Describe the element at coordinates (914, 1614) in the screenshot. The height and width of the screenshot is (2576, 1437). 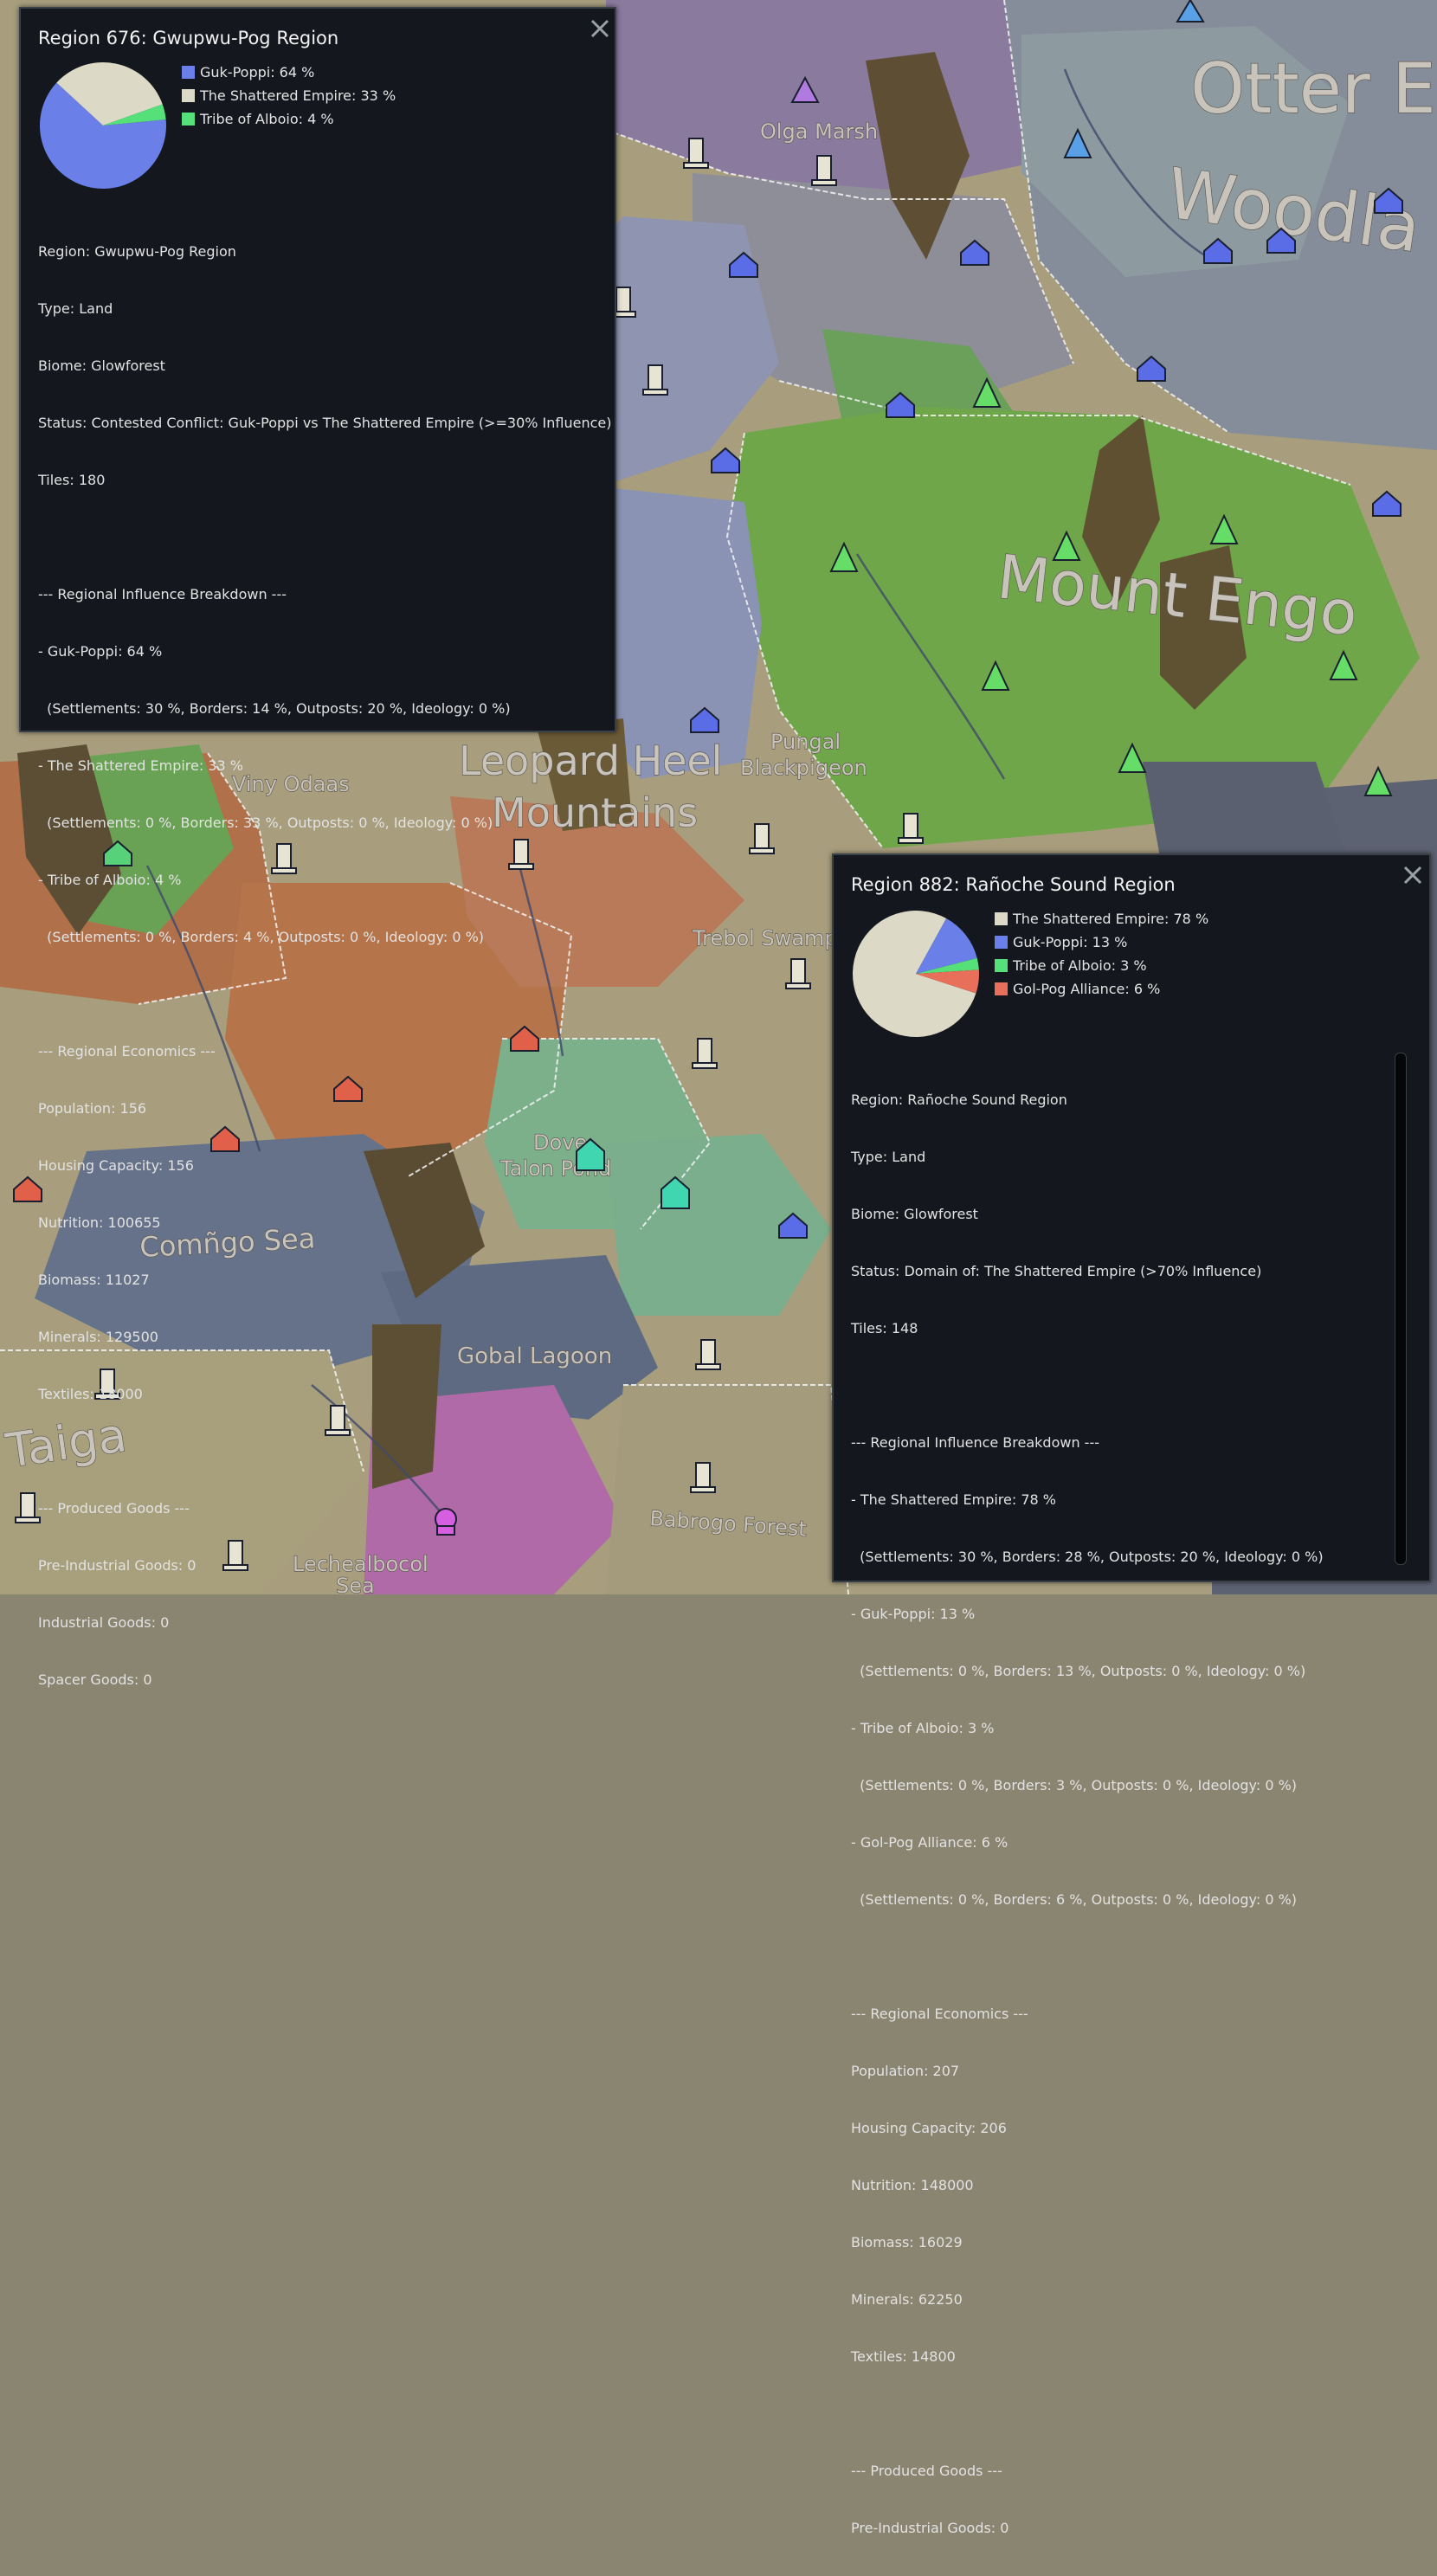
I see `detail-line: - Guk-Poppi: 13 %` at that location.